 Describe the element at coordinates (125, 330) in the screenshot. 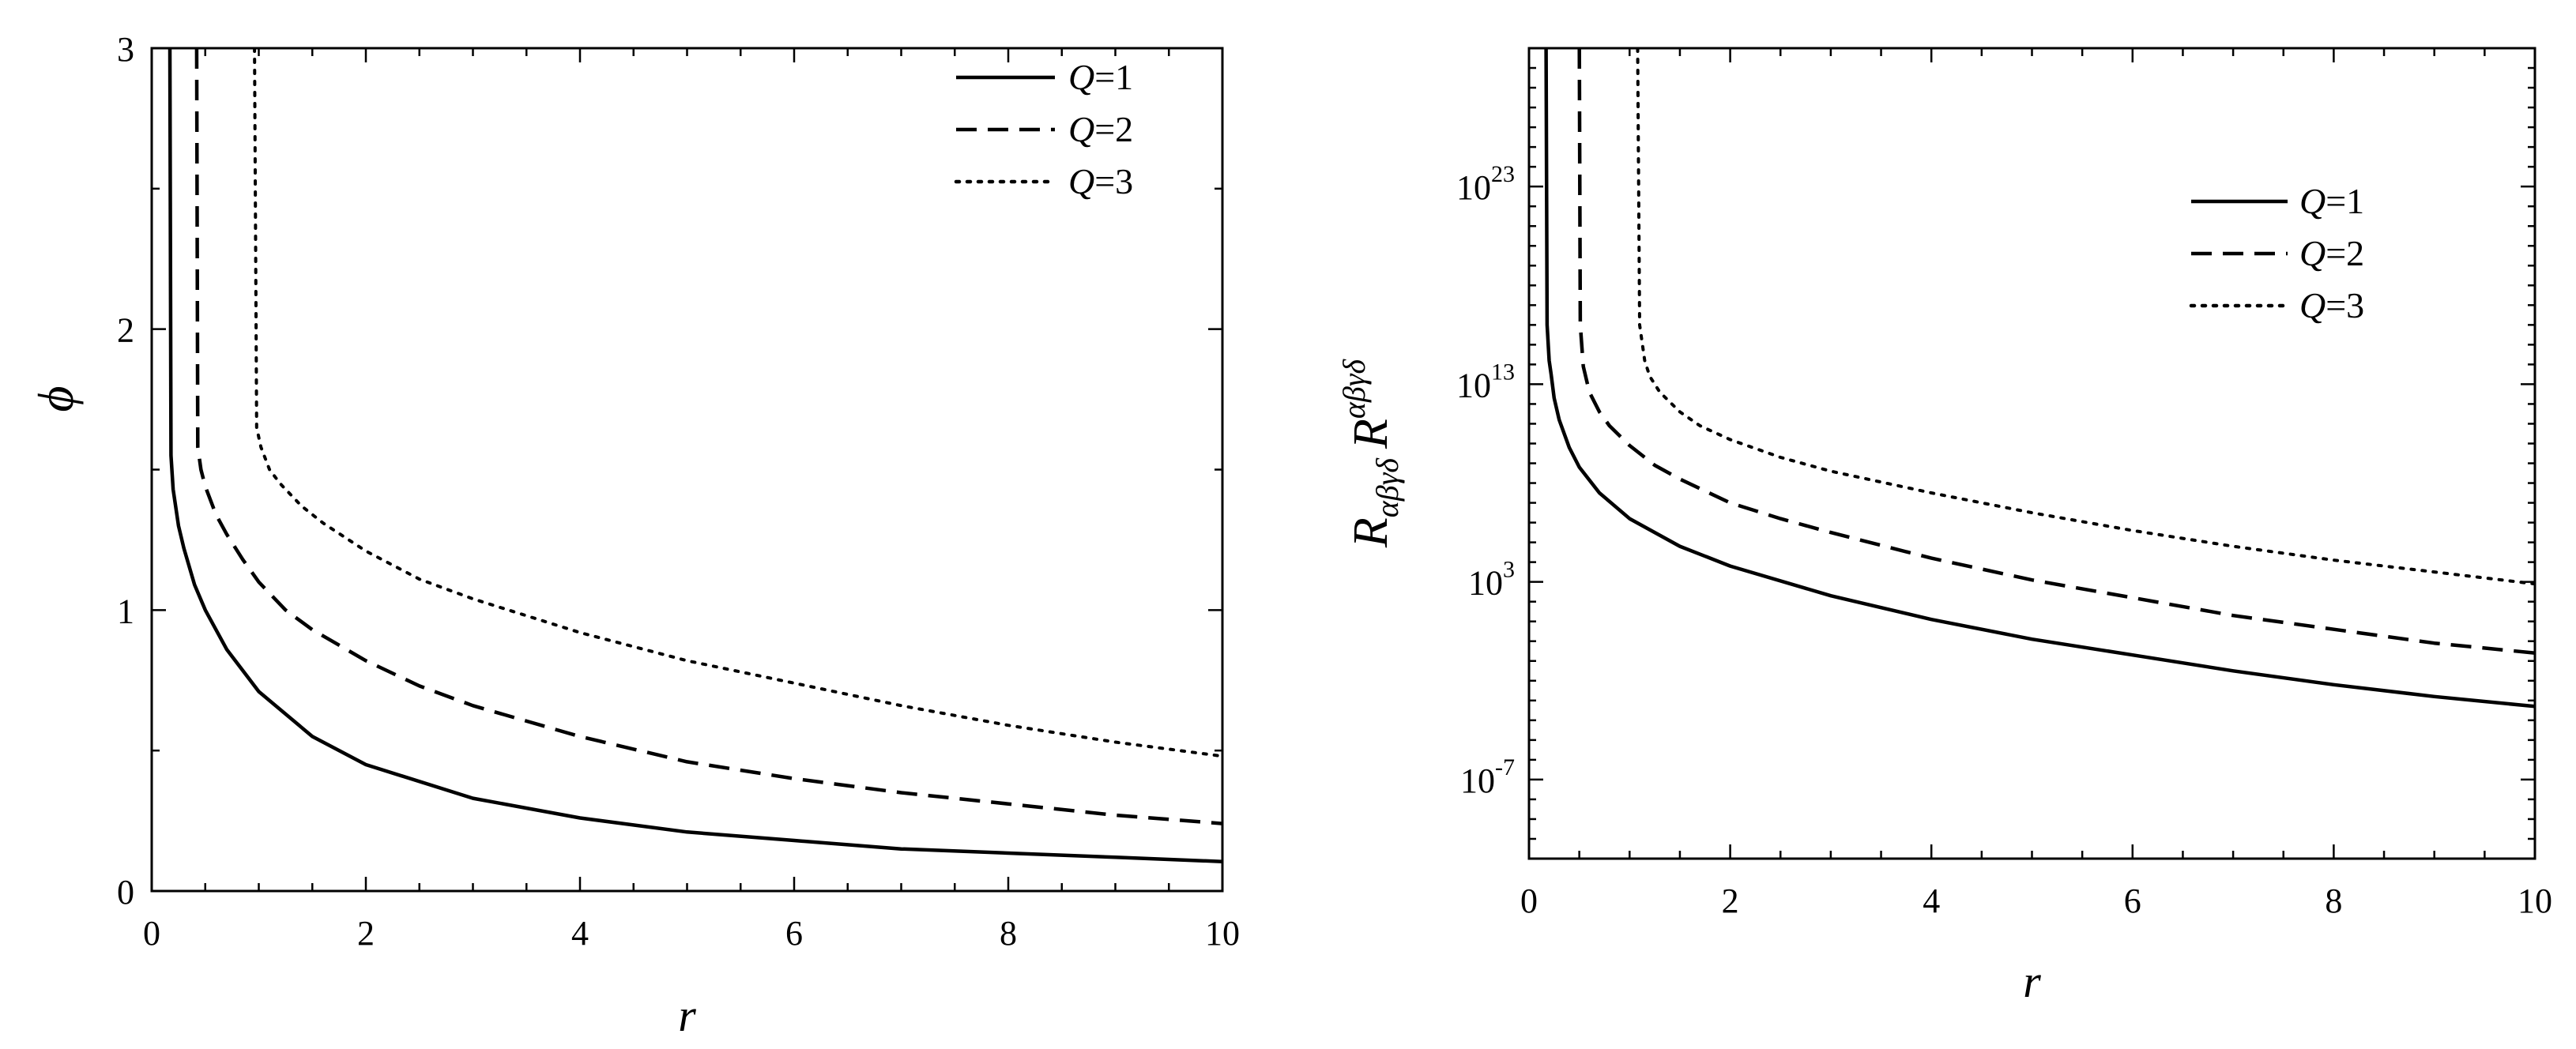

I see `y-tick-label: 2` at that location.